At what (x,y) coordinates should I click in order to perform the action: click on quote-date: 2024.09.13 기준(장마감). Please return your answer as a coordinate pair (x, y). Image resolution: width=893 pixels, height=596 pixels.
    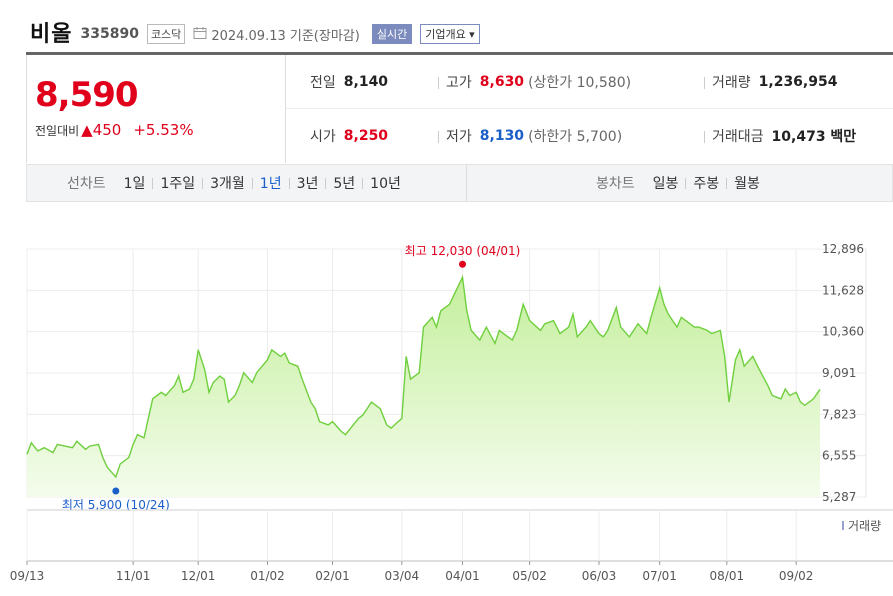
    Looking at the image, I should click on (285, 36).